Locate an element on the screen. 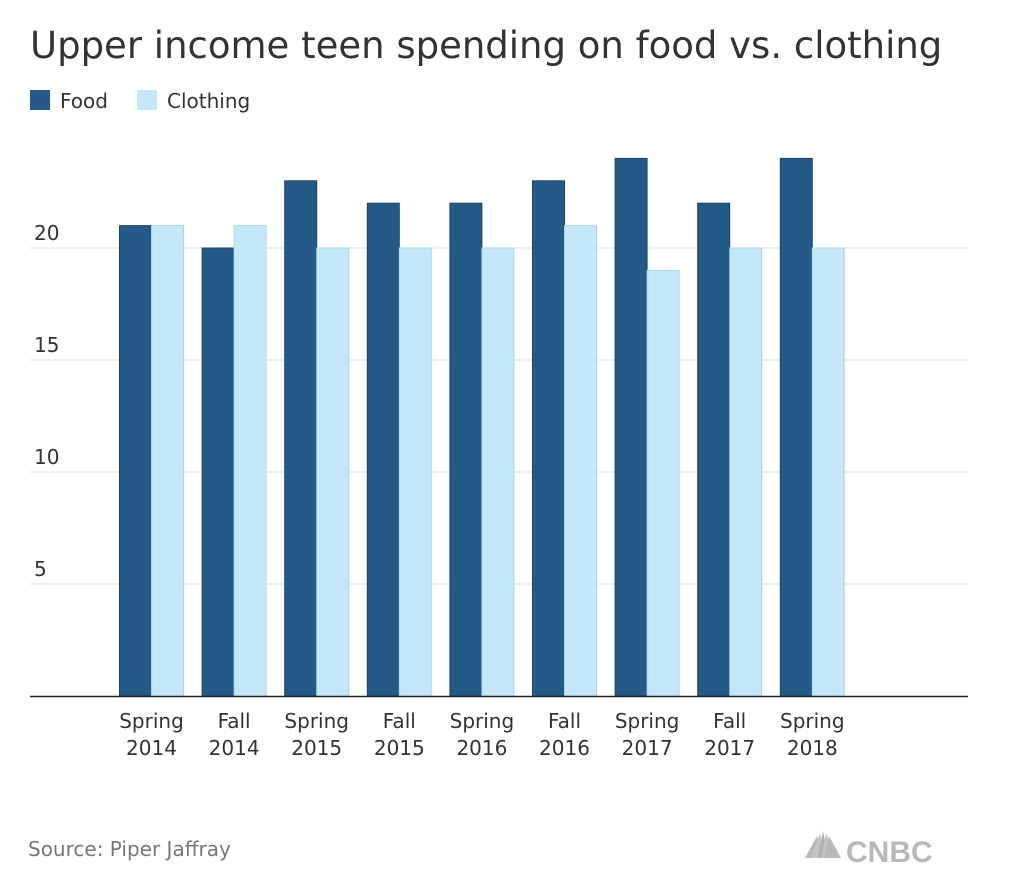 Image resolution: width=1024 pixels, height=887 pixels. cnbc-logo: CNBC is located at coordinates (869, 850).